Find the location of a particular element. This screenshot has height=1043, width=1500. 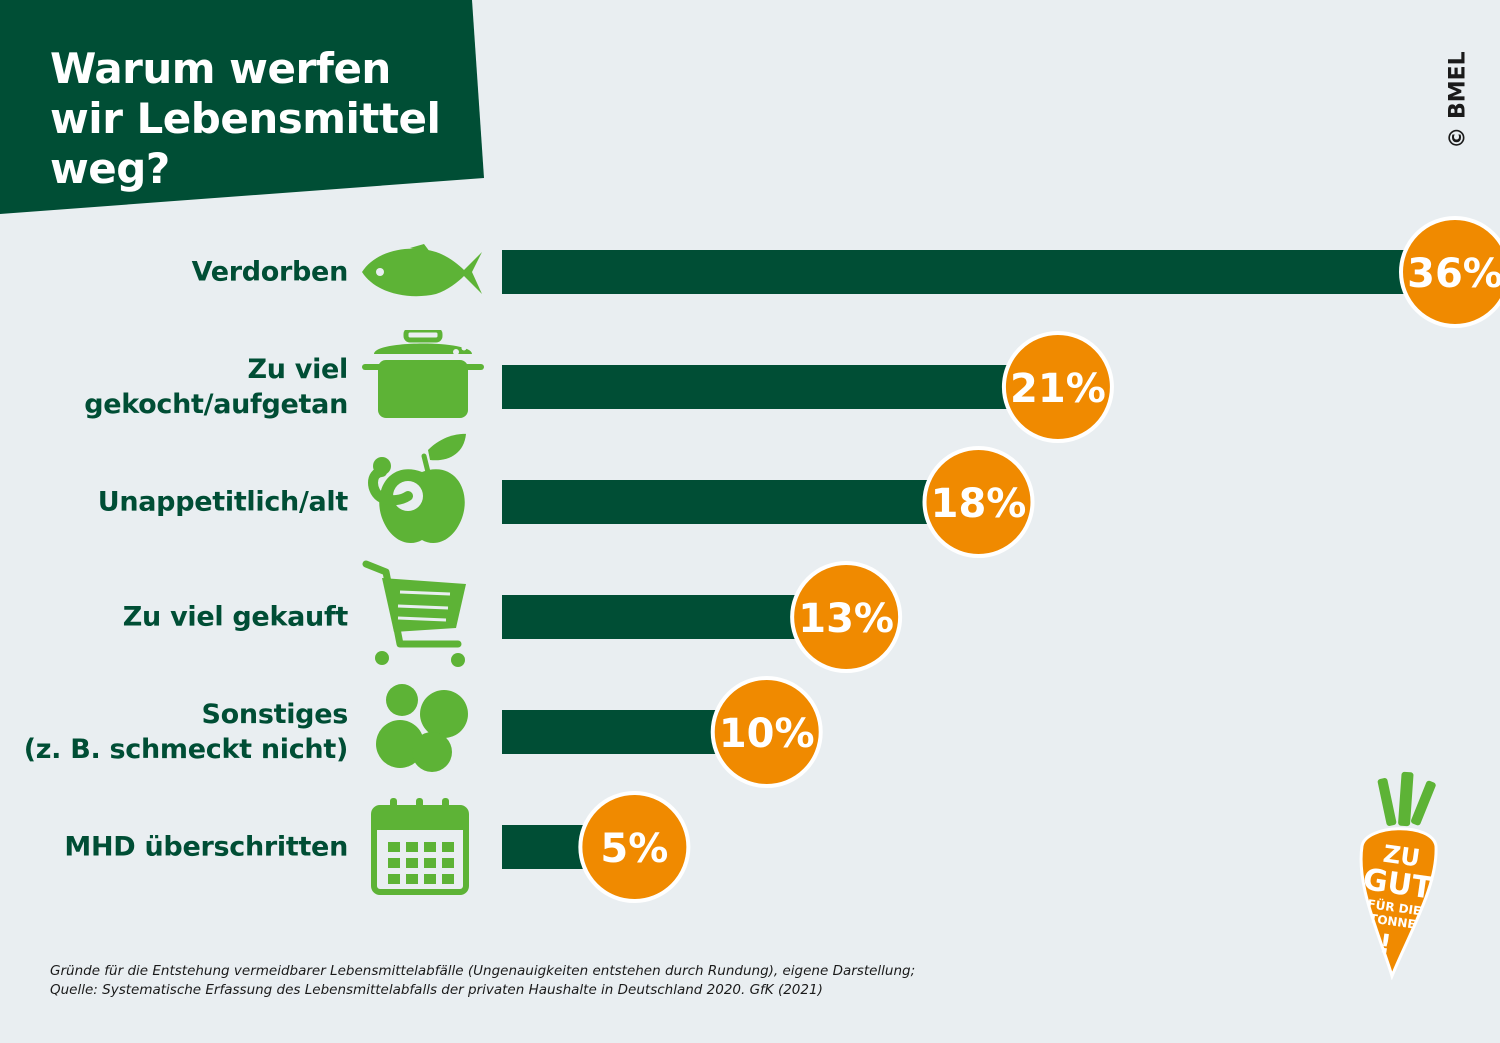

title-panel is located at coordinates (242, 107).